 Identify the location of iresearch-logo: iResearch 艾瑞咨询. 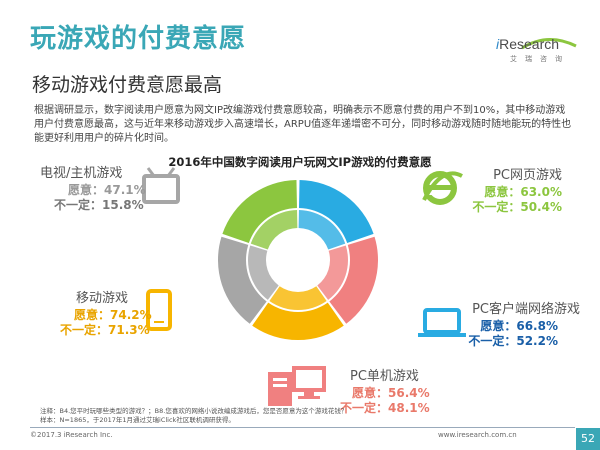
(536, 50).